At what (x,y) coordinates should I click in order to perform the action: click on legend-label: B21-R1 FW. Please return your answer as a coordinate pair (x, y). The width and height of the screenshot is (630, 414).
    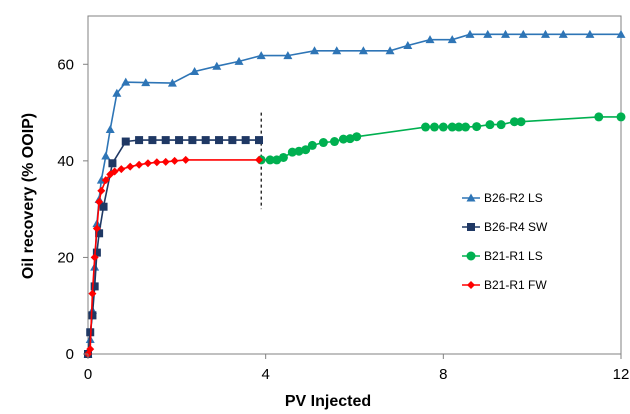
    Looking at the image, I should click on (515, 285).